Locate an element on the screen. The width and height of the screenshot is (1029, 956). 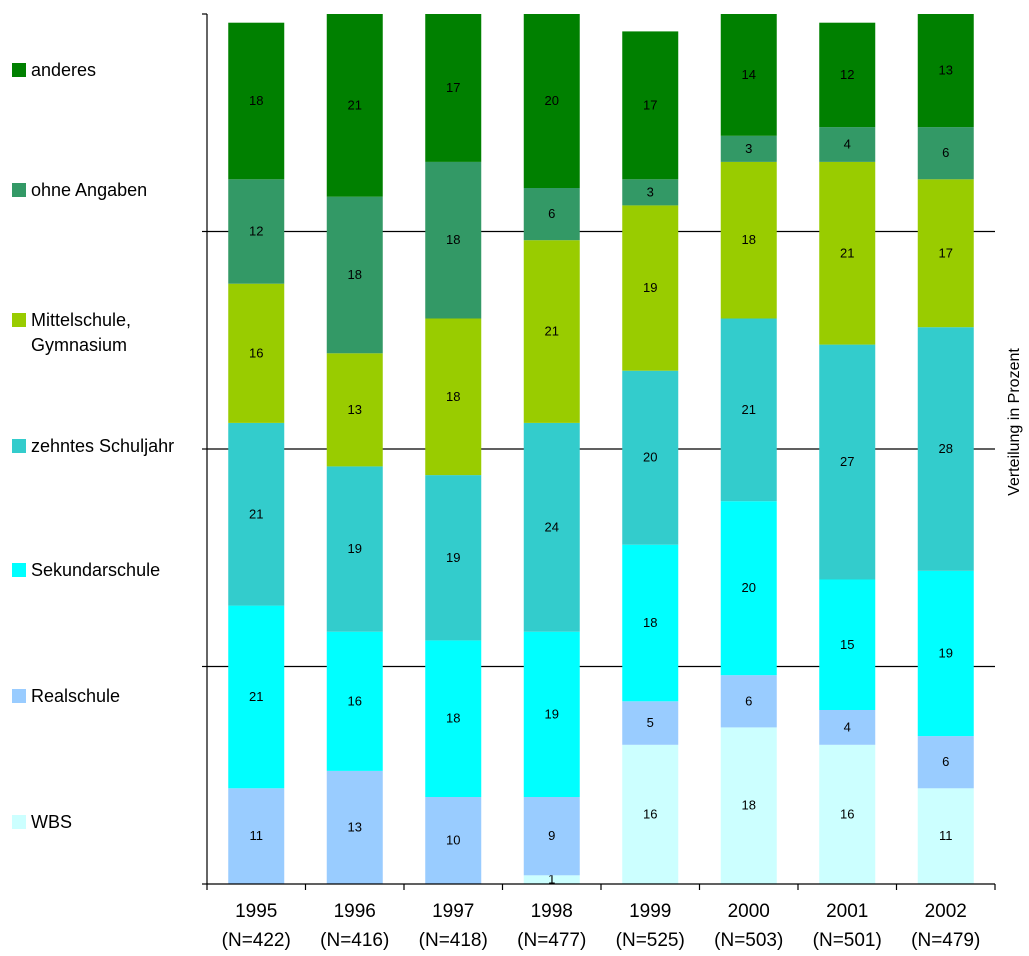
x-tick-sublabel: (N=416) is located at coordinates (354, 940).